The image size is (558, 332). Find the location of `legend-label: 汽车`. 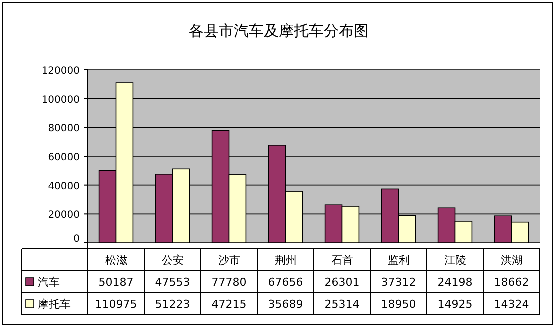

legend-label: 汽车 is located at coordinates (49, 282).